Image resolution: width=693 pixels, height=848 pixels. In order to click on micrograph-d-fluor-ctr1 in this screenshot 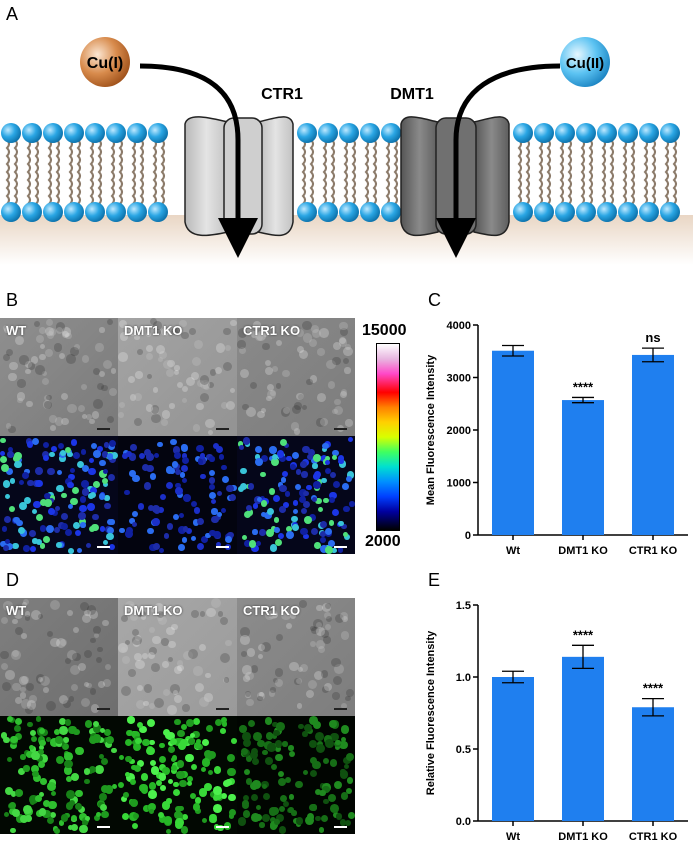, I will do `click(296, 775)`.